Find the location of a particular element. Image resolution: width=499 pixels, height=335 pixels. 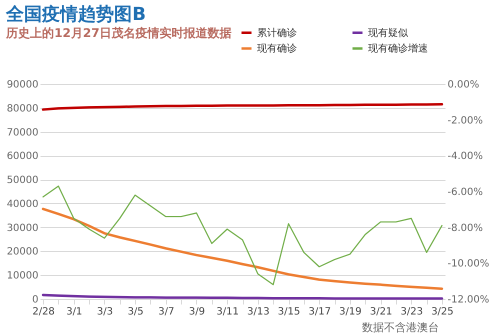

x-tick-label: 3/23 is located at coordinates (411, 312).